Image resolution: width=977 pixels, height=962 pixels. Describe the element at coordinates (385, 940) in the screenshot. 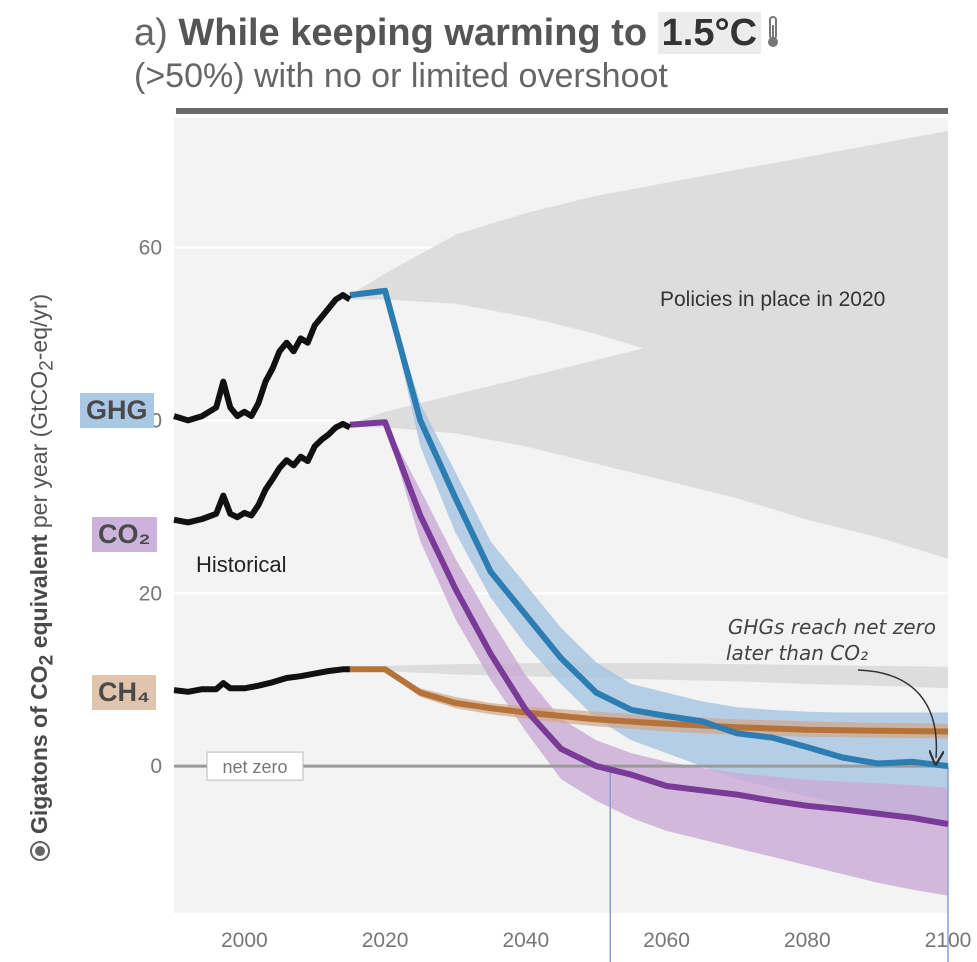

I see `x-tick-label-2020: 2020` at that location.